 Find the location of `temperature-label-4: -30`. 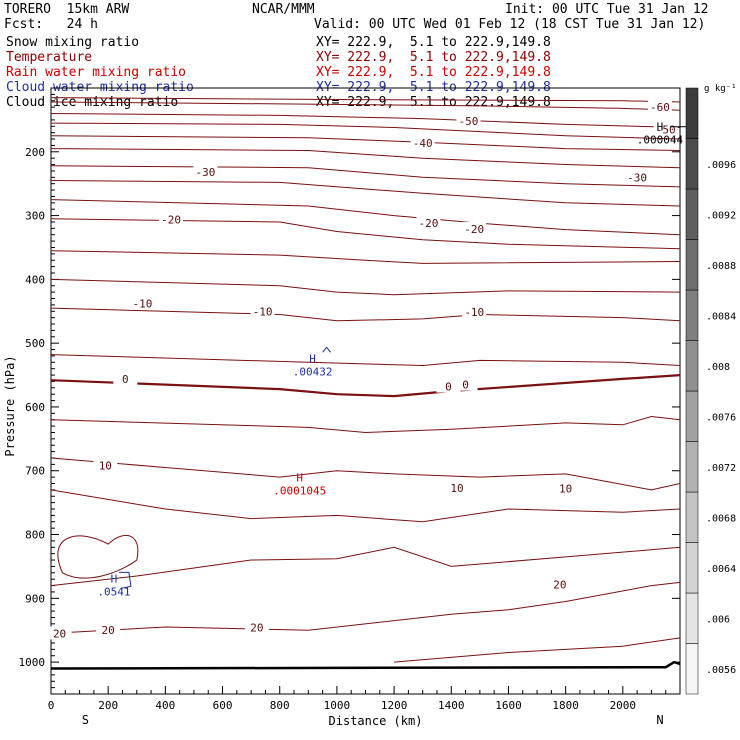

temperature-label-4: -30 is located at coordinates (205, 172).